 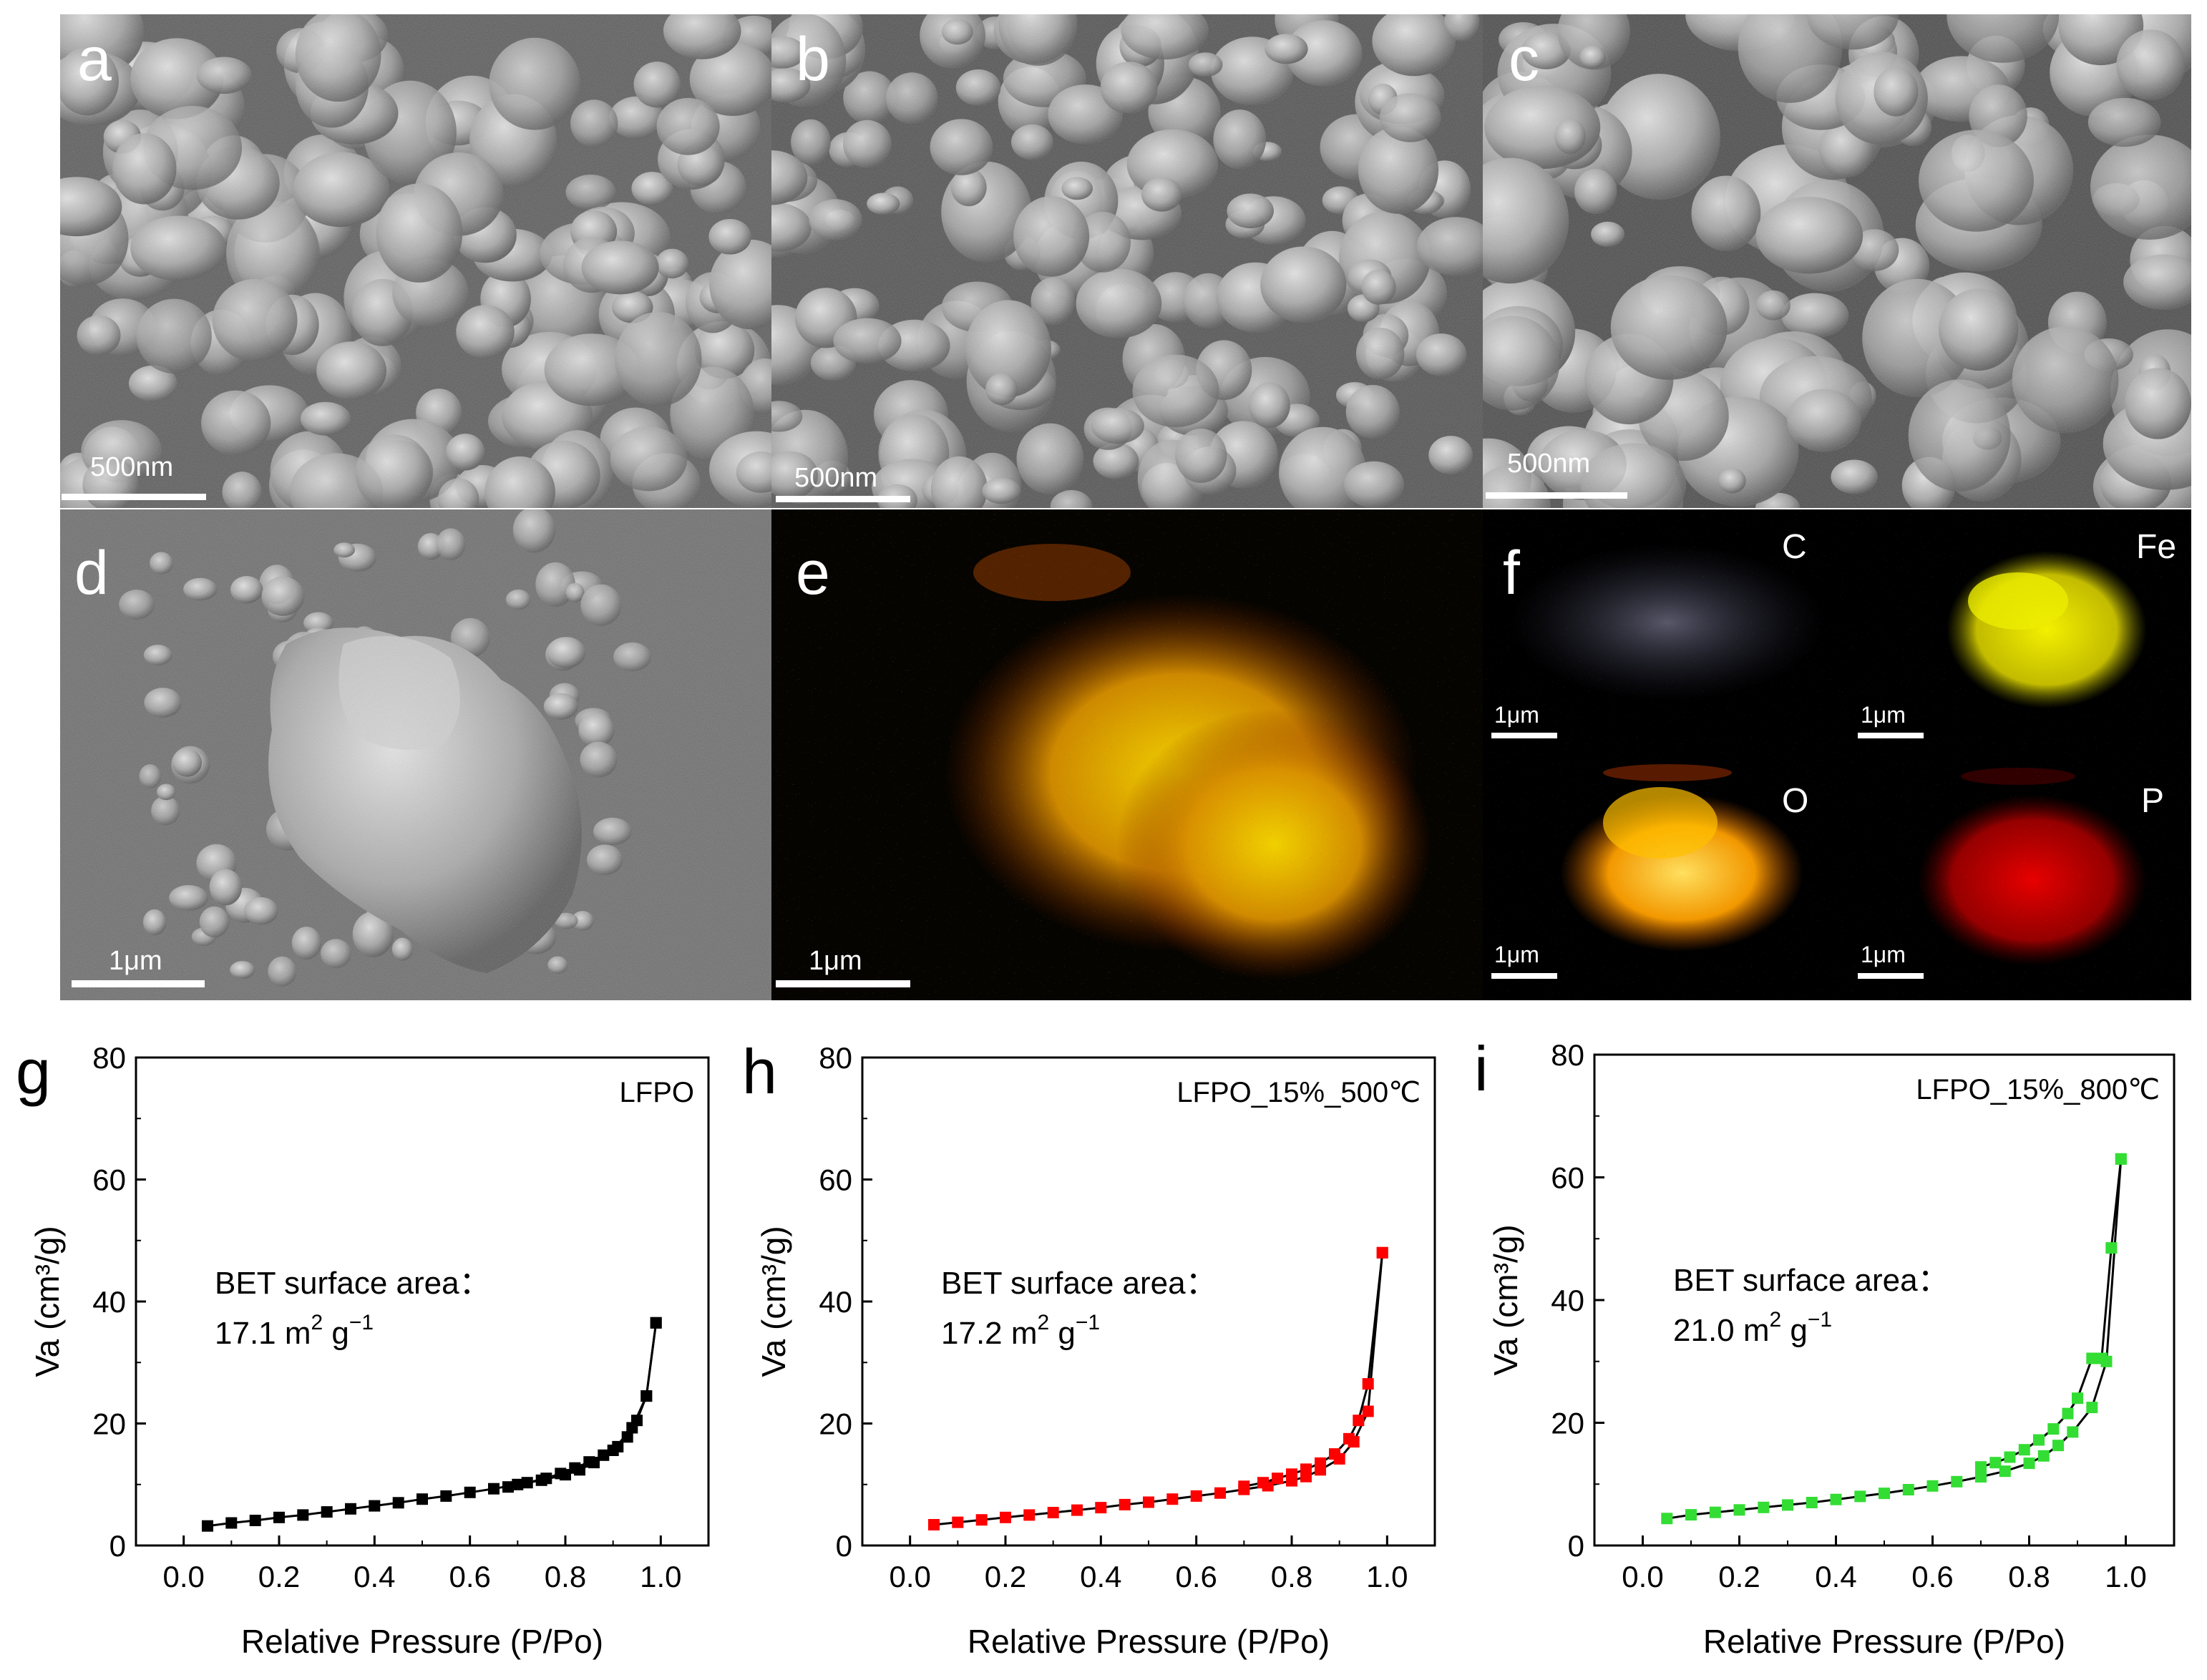 I want to click on scale-bar-b, so click(x=843, y=499).